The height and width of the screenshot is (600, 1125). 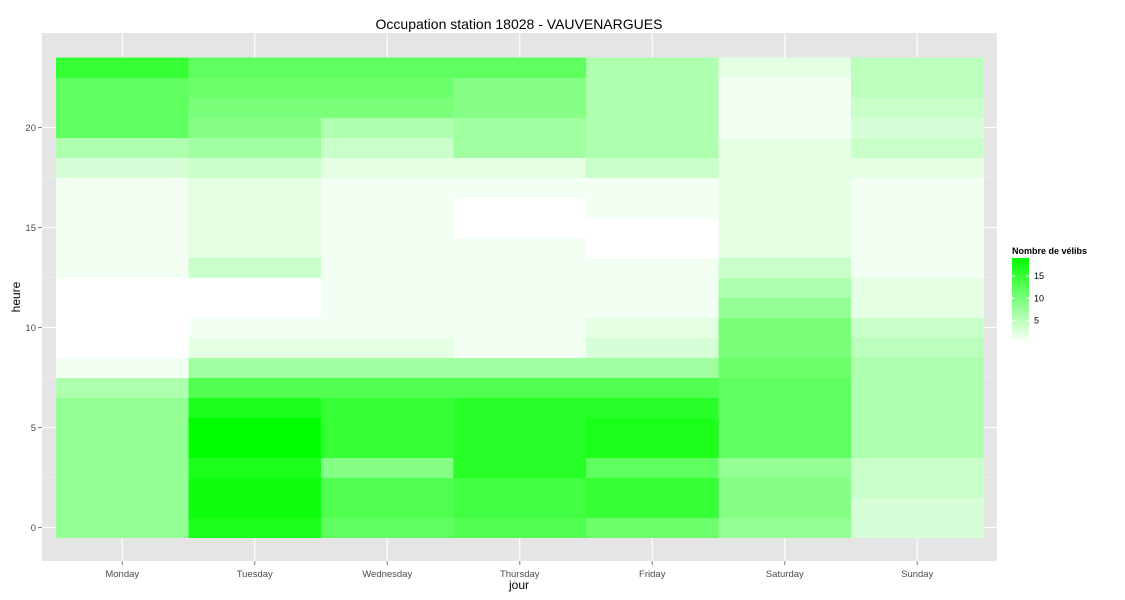 What do you see at coordinates (652, 574) in the screenshot?
I see `x-tick-label: Friday` at bounding box center [652, 574].